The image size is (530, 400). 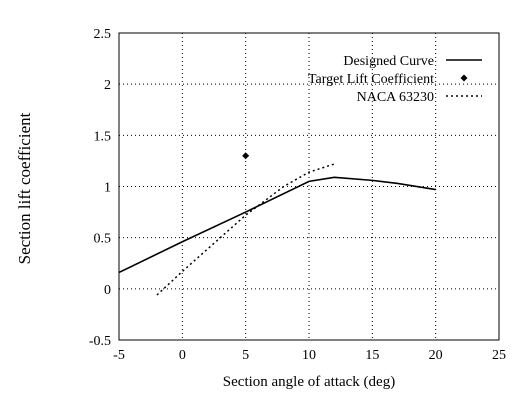 What do you see at coordinates (245, 229) in the screenshot?
I see `naca-63230-line` at bounding box center [245, 229].